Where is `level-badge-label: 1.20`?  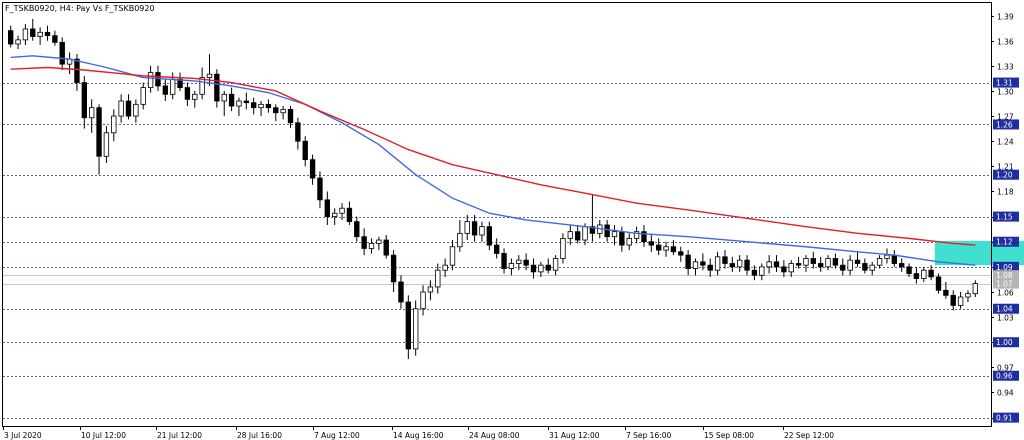 level-badge-label: 1.20 is located at coordinates (1004, 175).